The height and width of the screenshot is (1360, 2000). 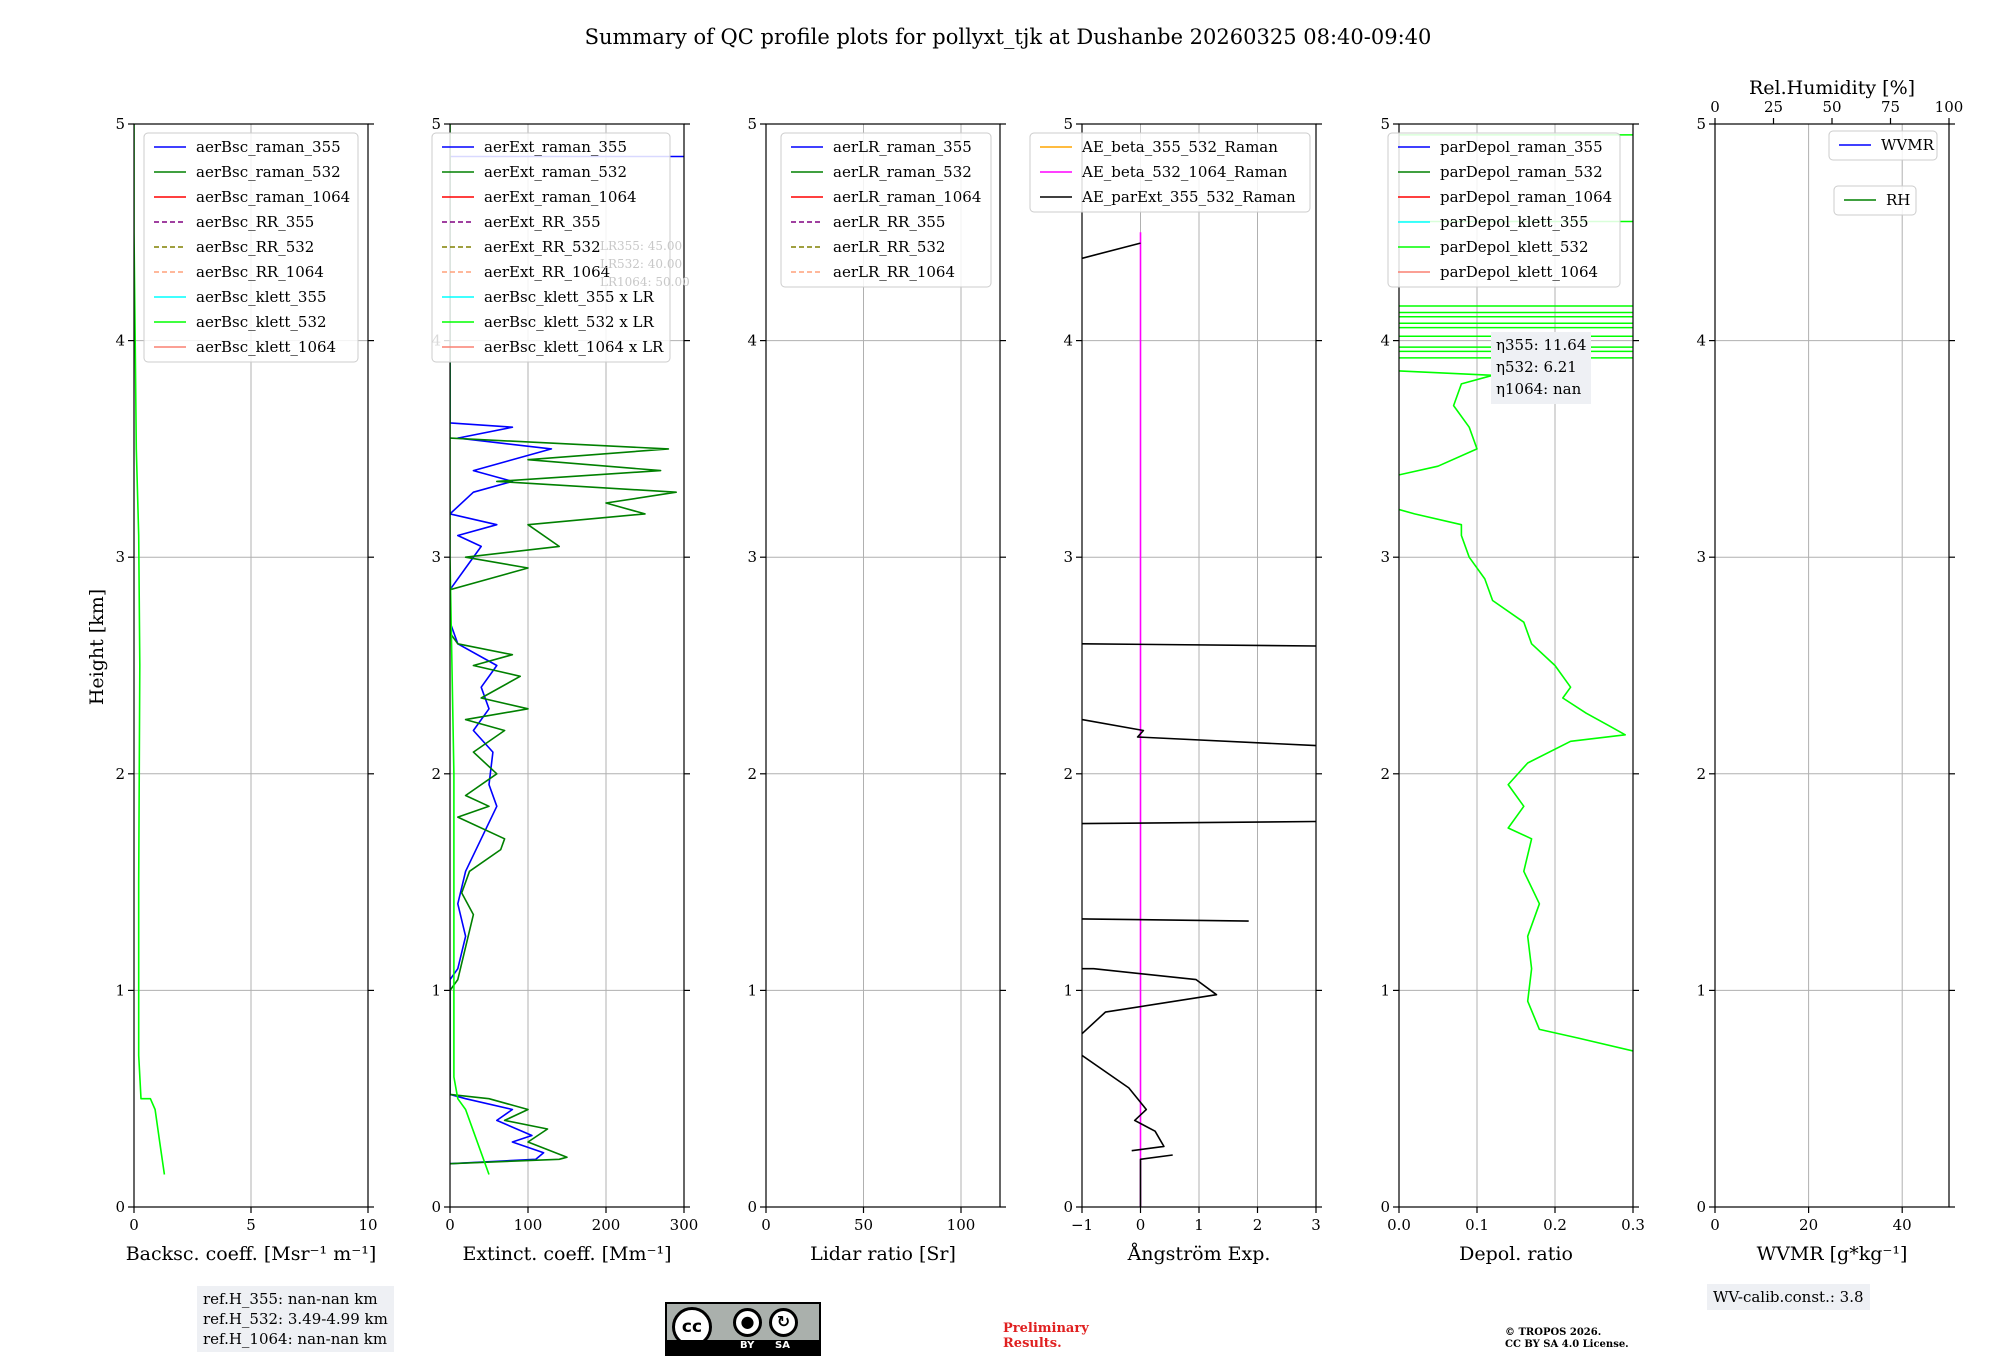 What do you see at coordinates (645, 282) in the screenshot?
I see `lidar-ratio-note: LR1064: 50.00` at bounding box center [645, 282].